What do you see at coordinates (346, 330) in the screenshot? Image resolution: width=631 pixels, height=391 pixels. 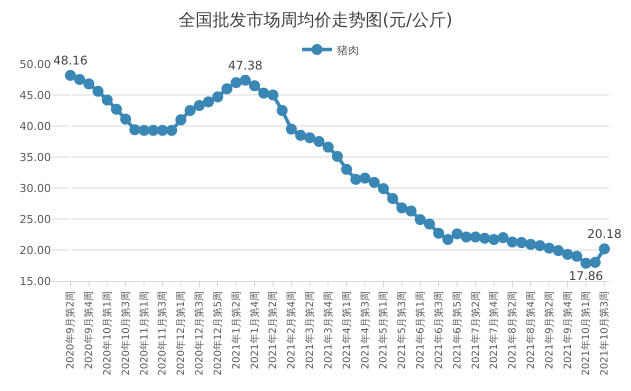 I see `x-tick-label: 2021年4月第1周` at bounding box center [346, 330].